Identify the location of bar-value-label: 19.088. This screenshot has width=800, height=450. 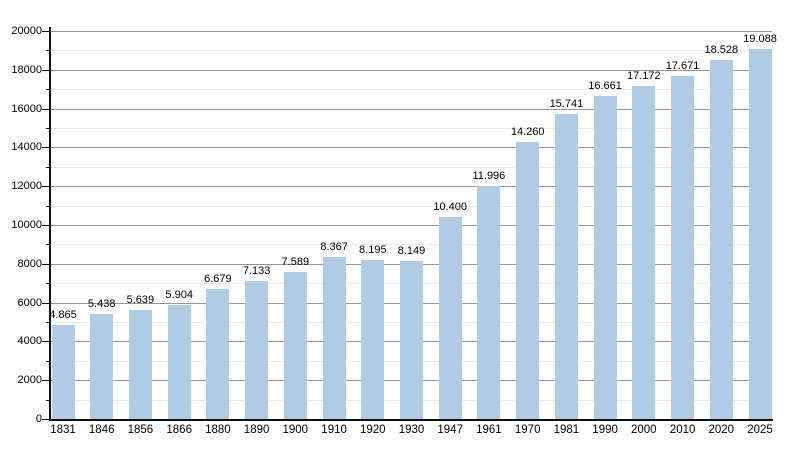
(760, 38).